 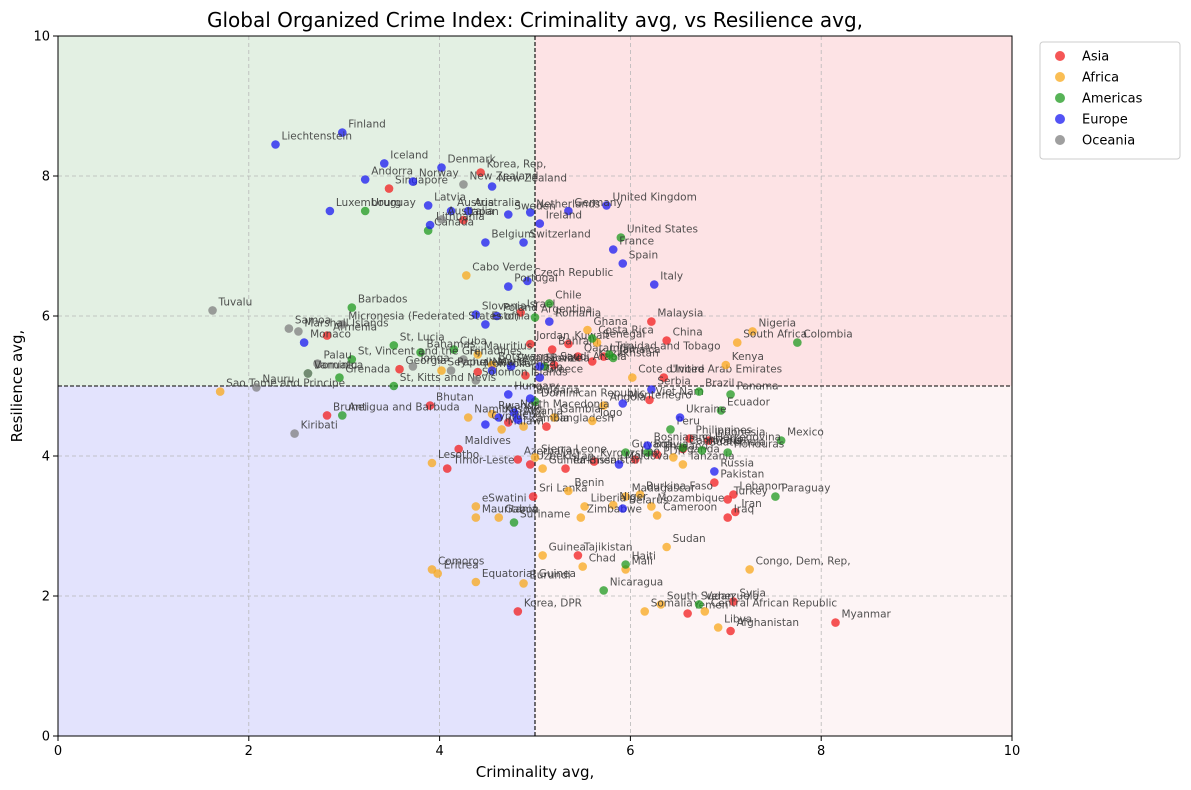 I want to click on x-axis-title: Criminality avg,, so click(x=535, y=772).